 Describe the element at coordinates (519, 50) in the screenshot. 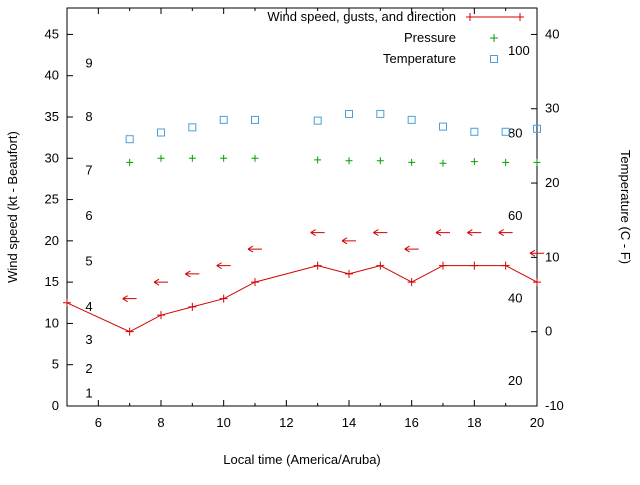

I see `svg-text: 100` at that location.